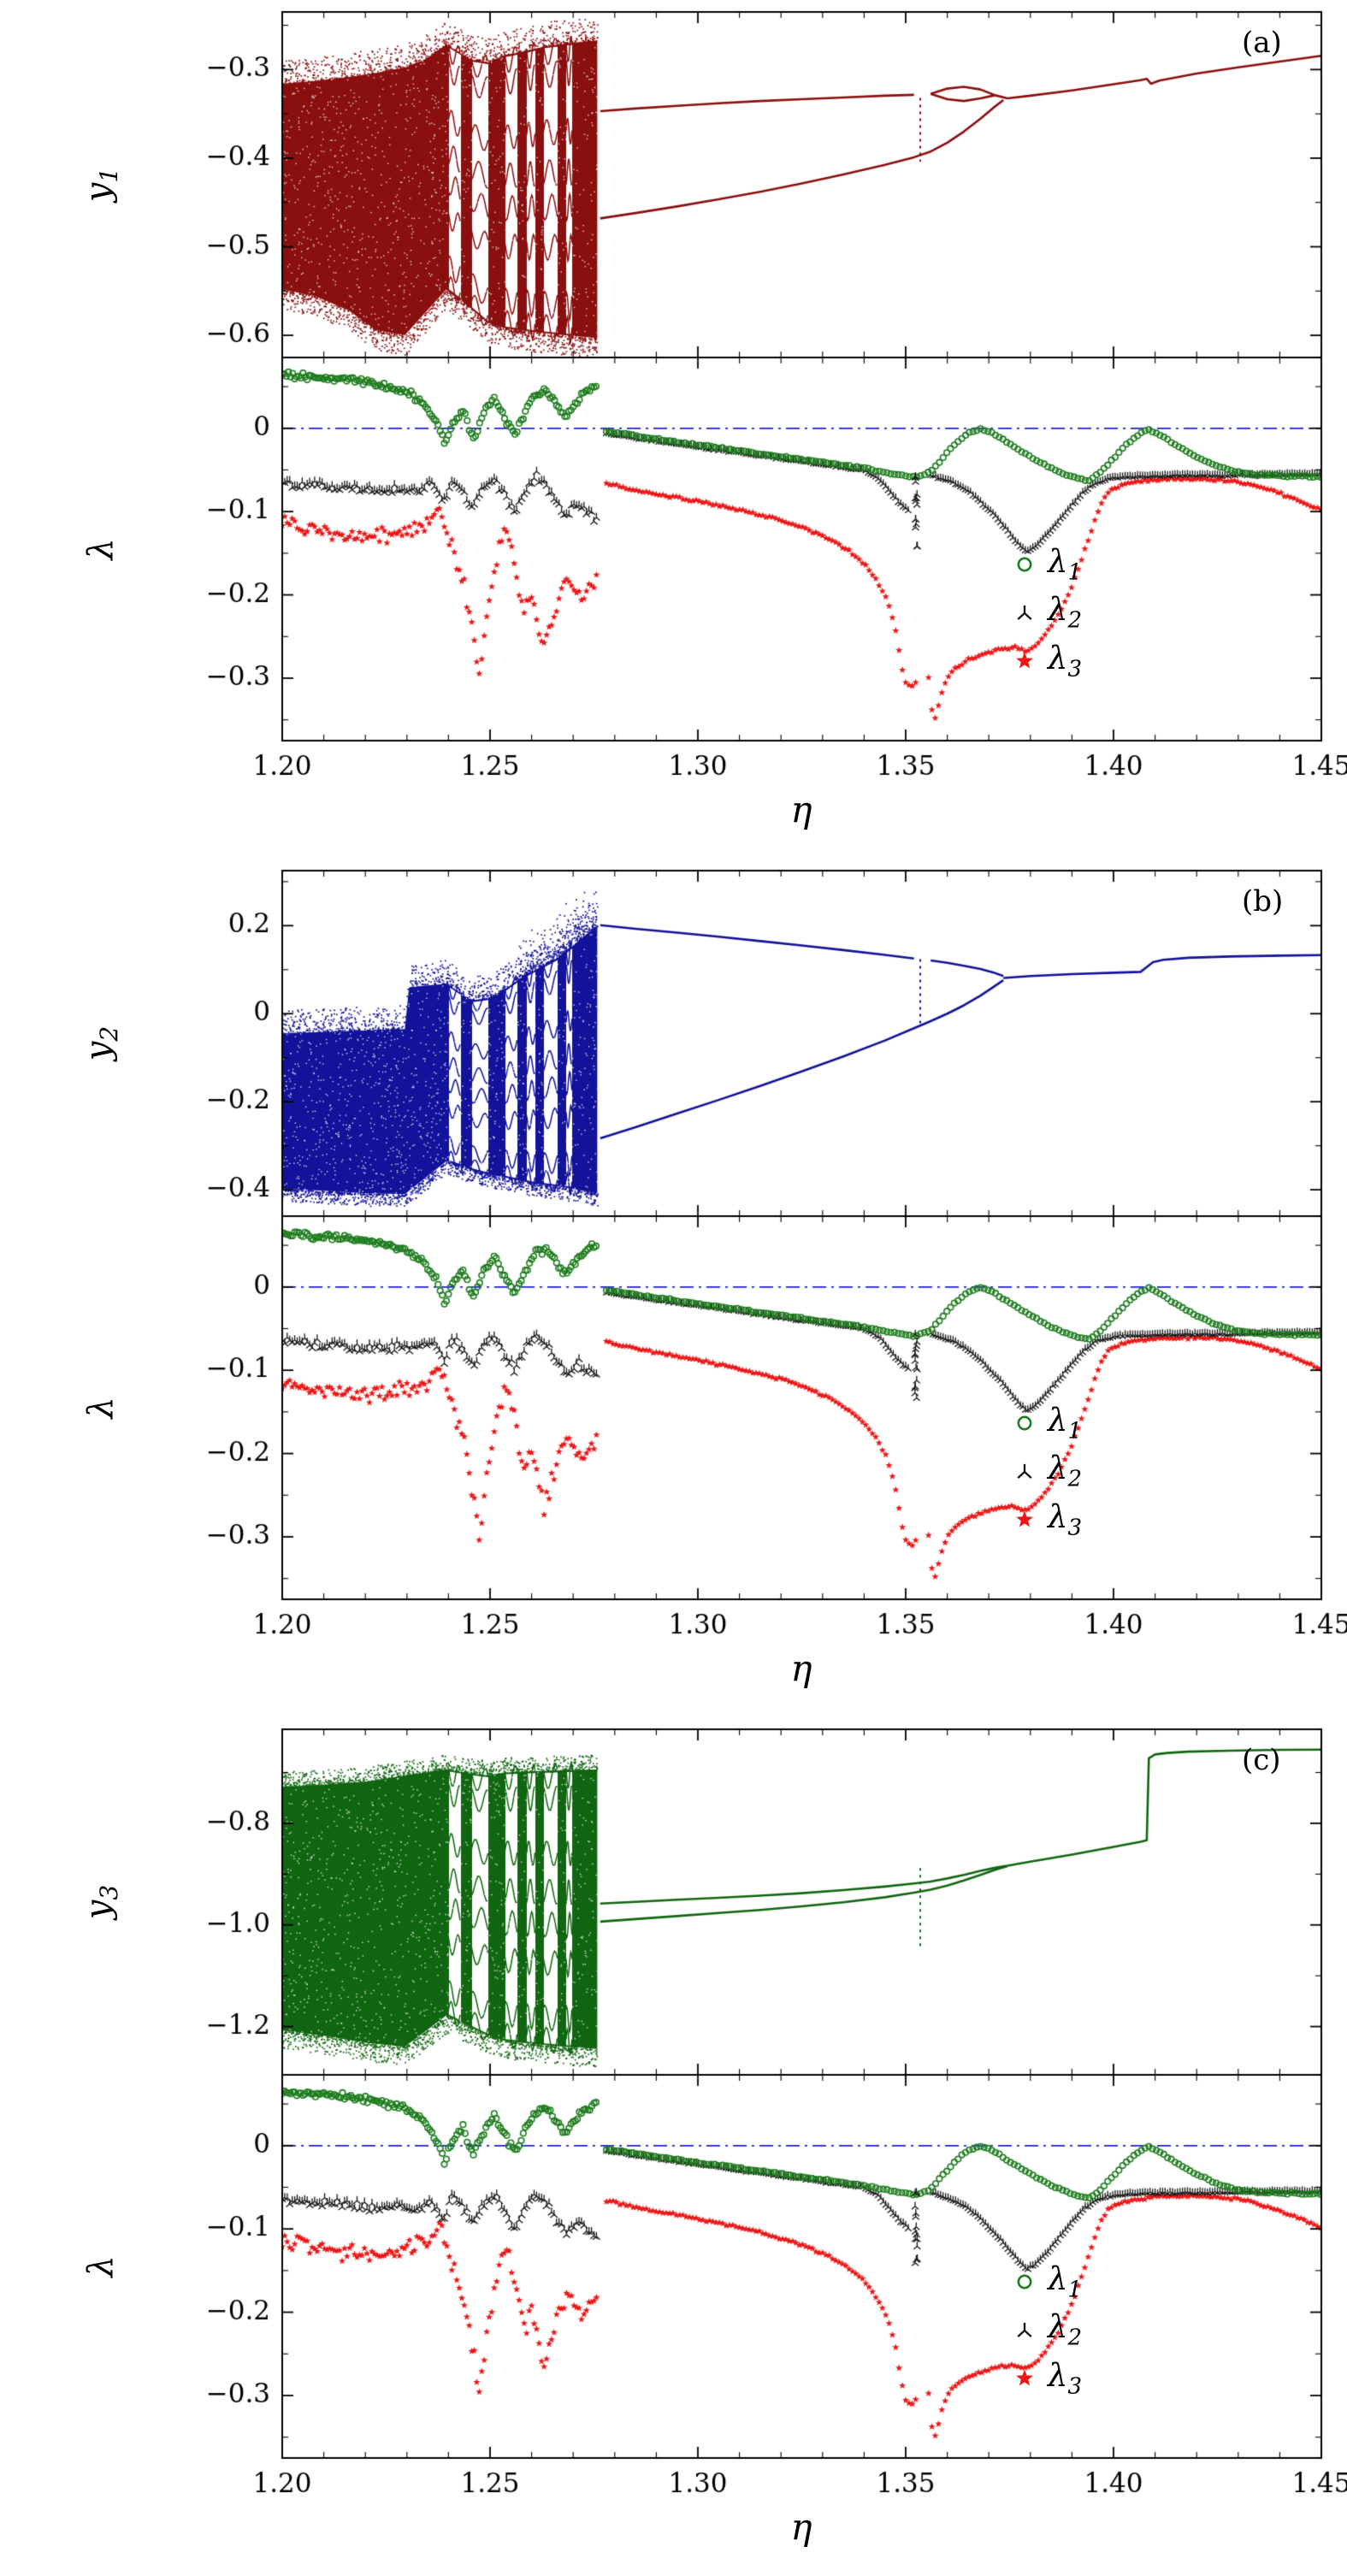 The image size is (1347, 2576). What do you see at coordinates (101, 2266) in the screenshot?
I see `panel-c-lyapunov-y-axis-label: λ` at bounding box center [101, 2266].